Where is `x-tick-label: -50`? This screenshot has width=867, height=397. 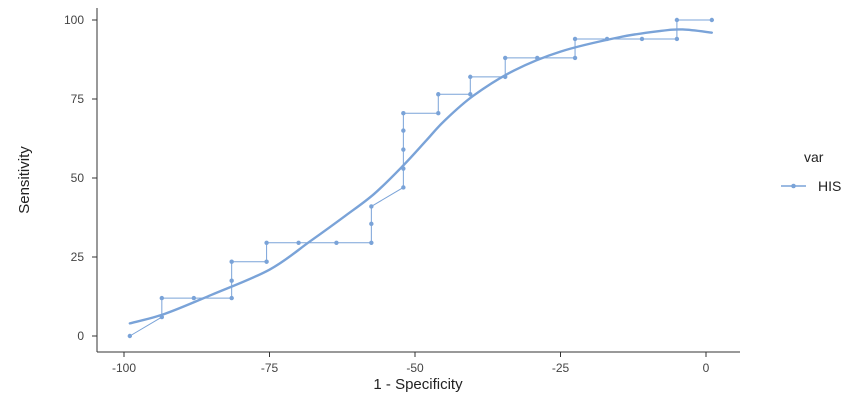 x-tick-label: -50 is located at coordinates (415, 368).